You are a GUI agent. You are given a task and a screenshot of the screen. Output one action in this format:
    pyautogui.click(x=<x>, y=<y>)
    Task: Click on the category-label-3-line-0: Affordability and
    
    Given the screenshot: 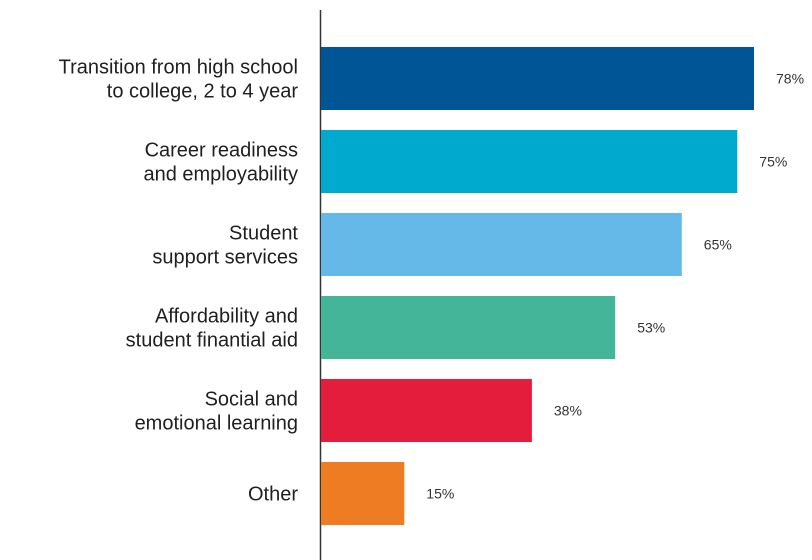 What is the action you would take?
    pyautogui.click(x=226, y=317)
    